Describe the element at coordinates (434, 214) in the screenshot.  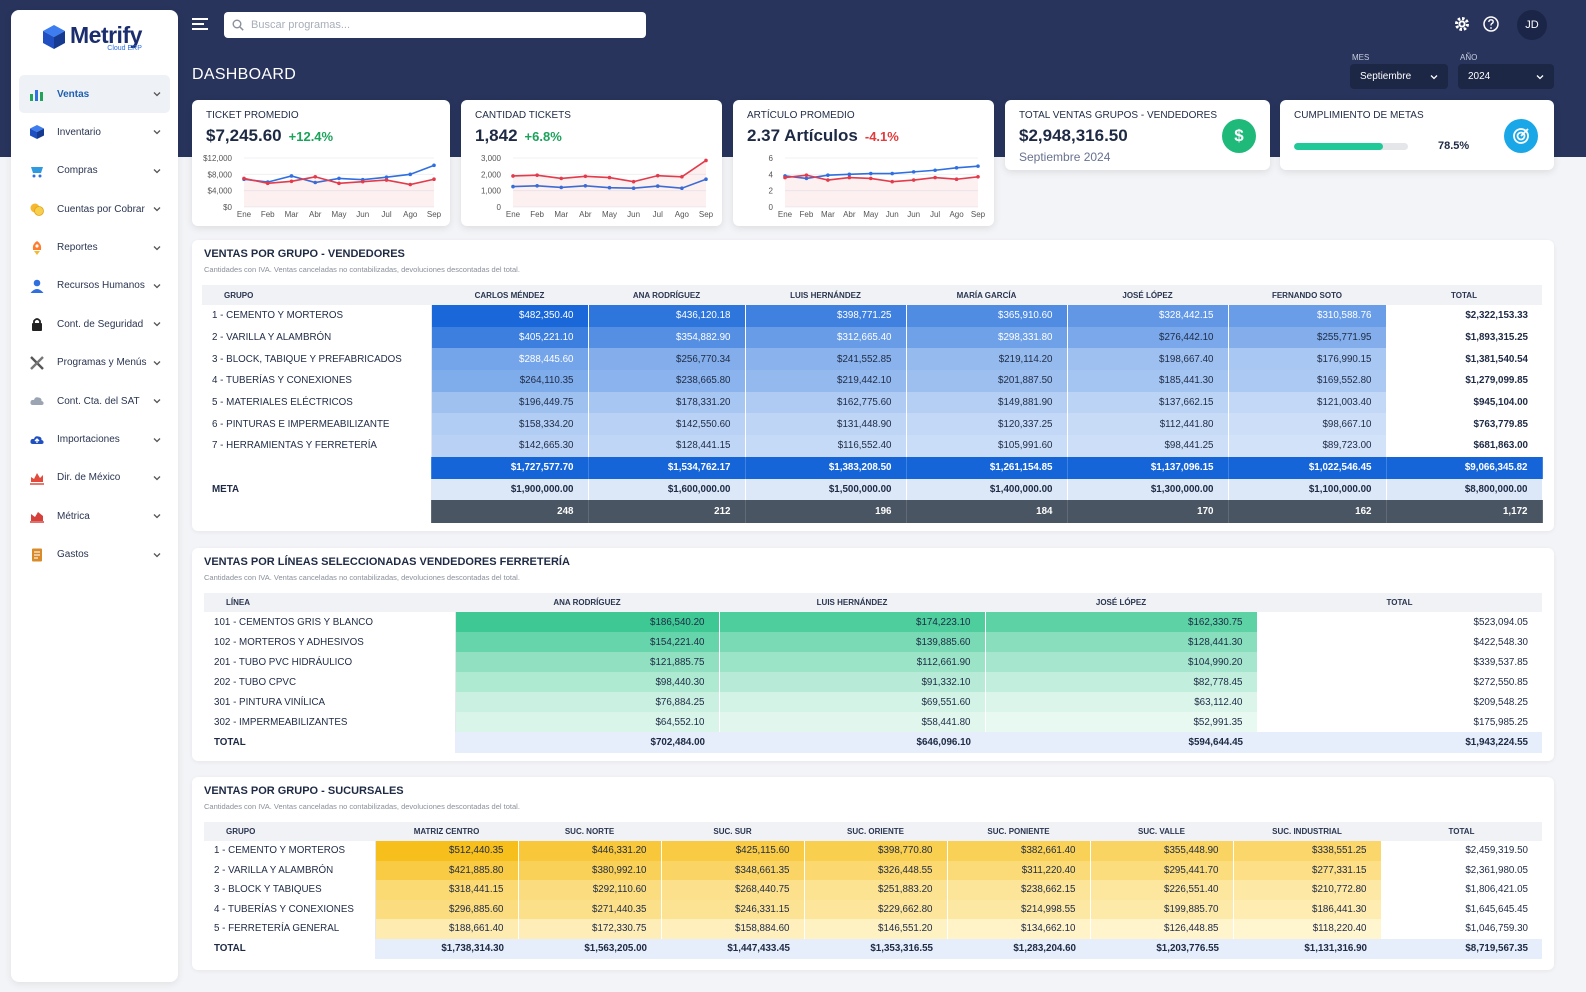
I see `x-tick-label: Sep` at that location.